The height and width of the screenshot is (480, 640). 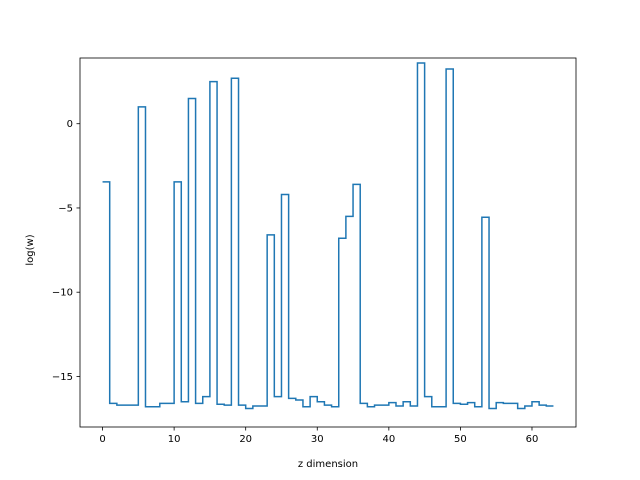 I want to click on x-tick-label: 10, so click(x=174, y=439).